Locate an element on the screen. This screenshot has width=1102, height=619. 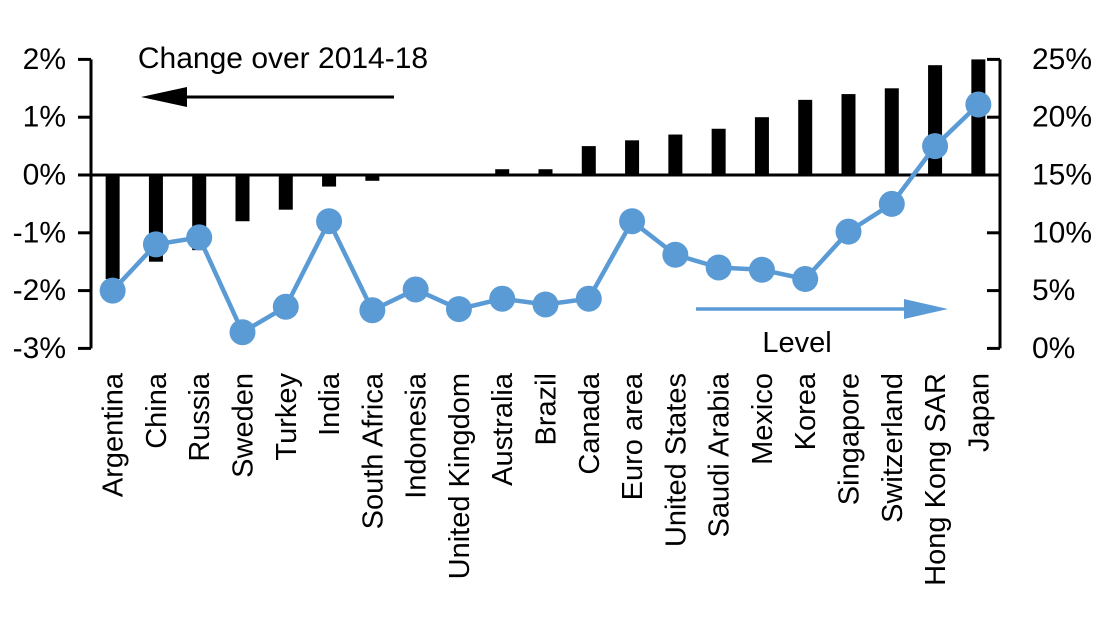
level-marker-russia is located at coordinates (199, 237).